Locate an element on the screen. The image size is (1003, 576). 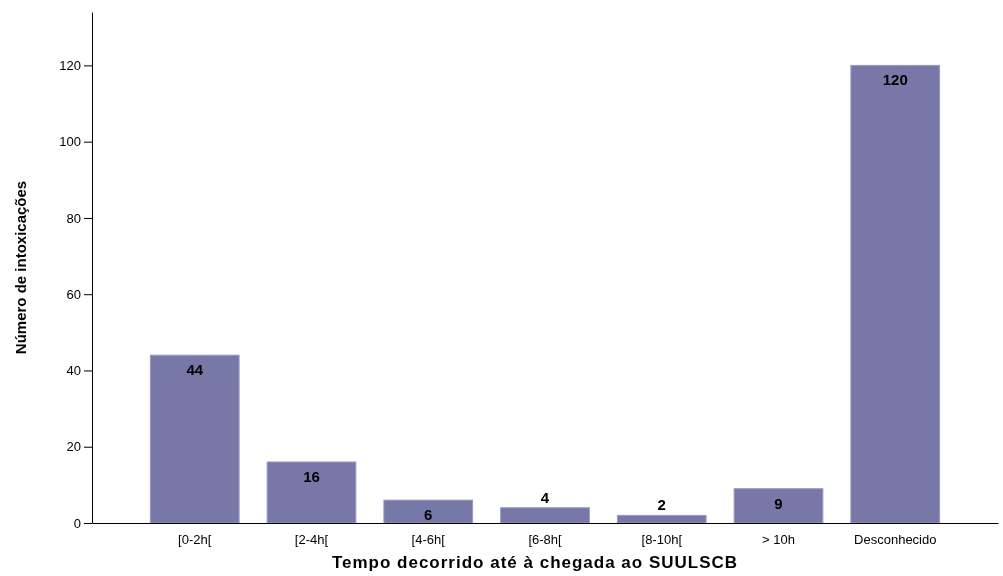
data-label: 16 is located at coordinates (311, 476).